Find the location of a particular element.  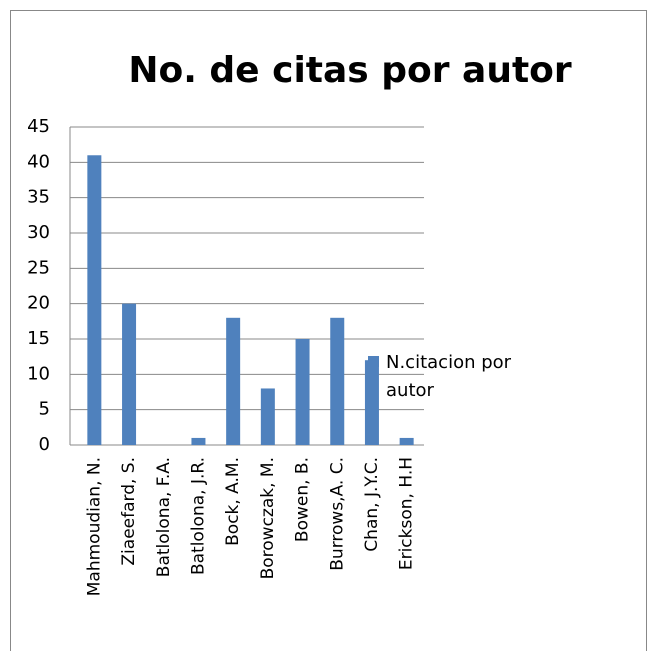

y-tick-label: 35 is located at coordinates (38, 197).